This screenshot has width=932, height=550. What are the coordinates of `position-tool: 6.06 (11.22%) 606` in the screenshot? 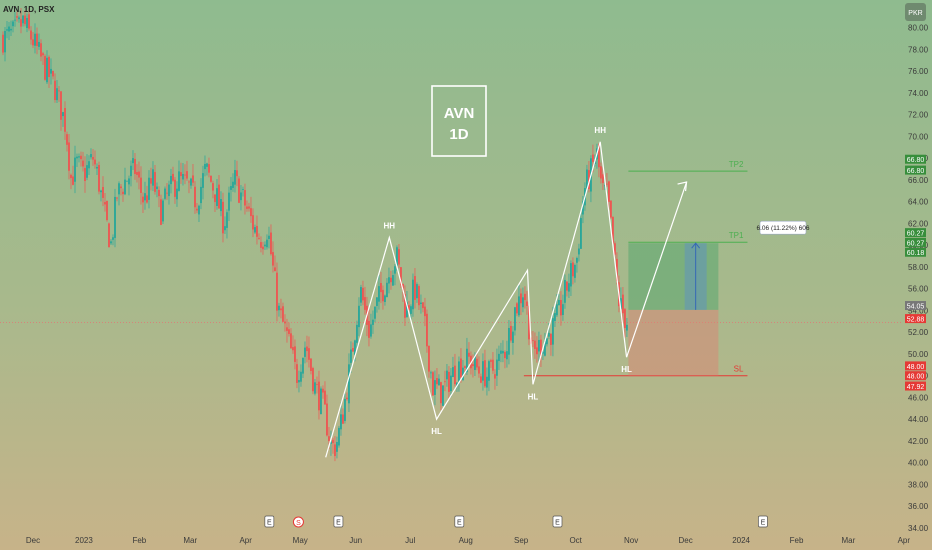 It's located at (719, 298).